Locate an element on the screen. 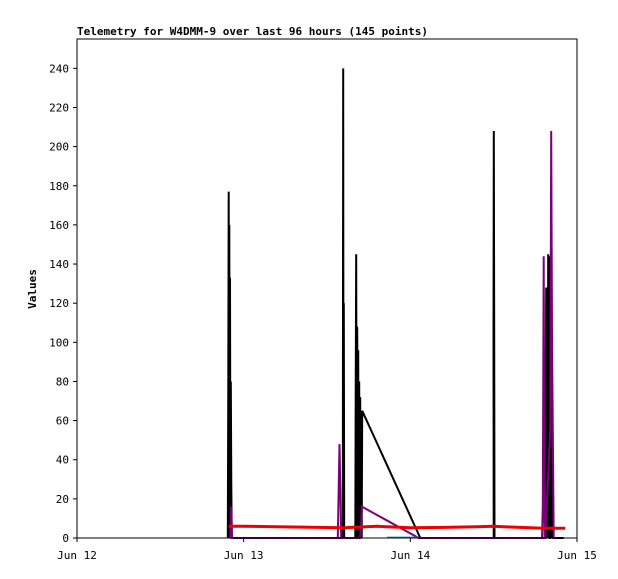 The width and height of the screenshot is (618, 579). y-tick-label-6: 120 is located at coordinates (59, 303).